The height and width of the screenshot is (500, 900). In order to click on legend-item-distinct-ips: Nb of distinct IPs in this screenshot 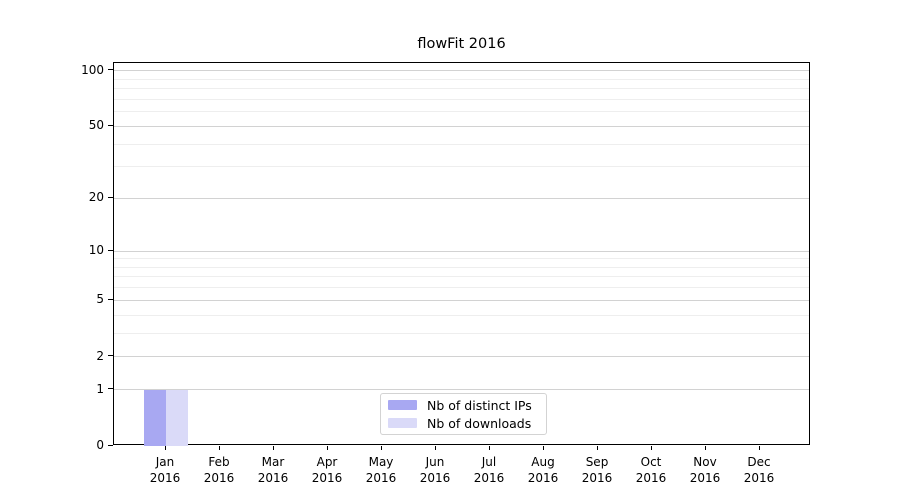, I will do `click(467, 405)`.